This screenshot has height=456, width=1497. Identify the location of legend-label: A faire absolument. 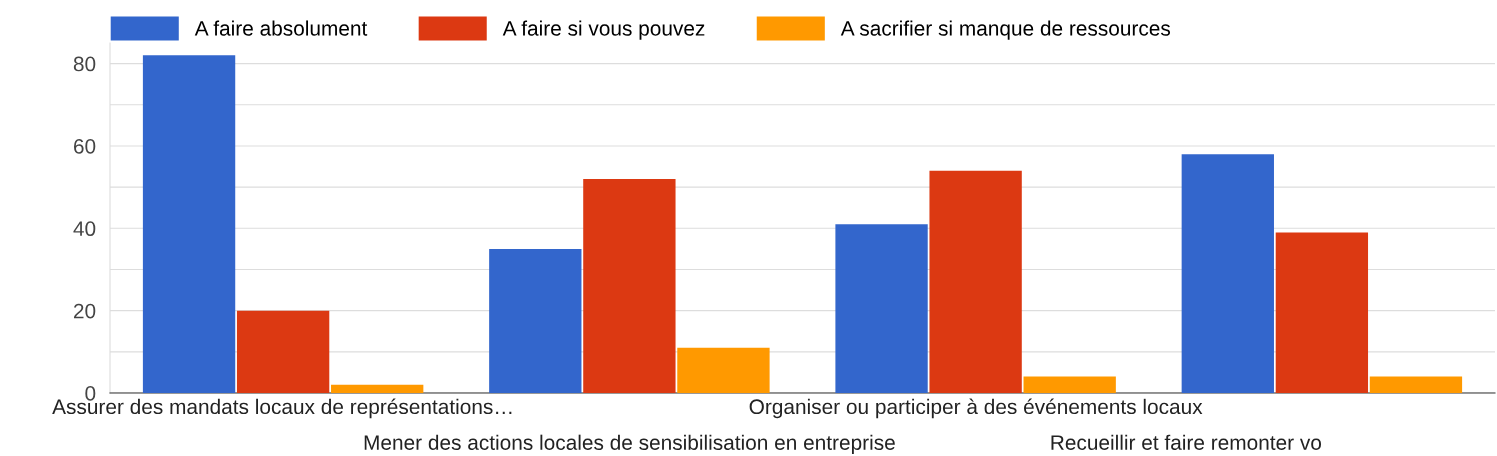
(281, 28).